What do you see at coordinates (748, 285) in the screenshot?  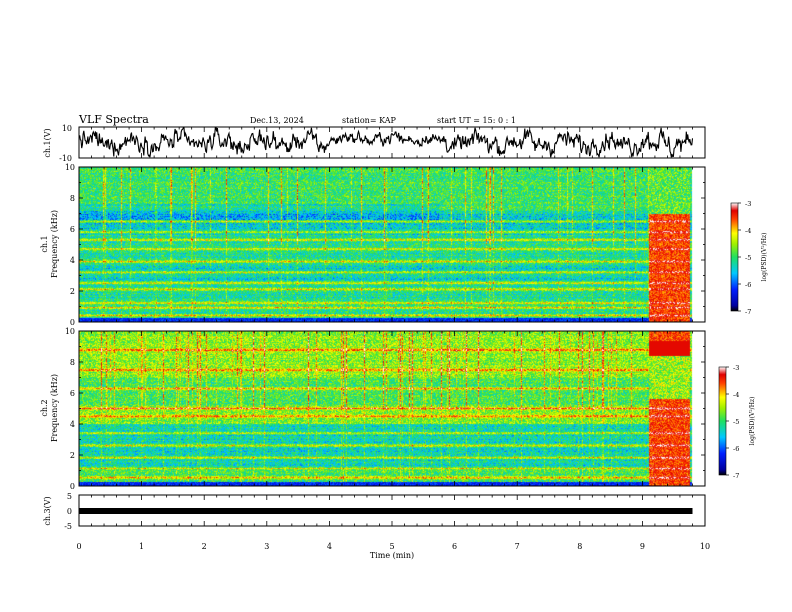 I see `ch1-cb-tick-m6: -6` at bounding box center [748, 285].